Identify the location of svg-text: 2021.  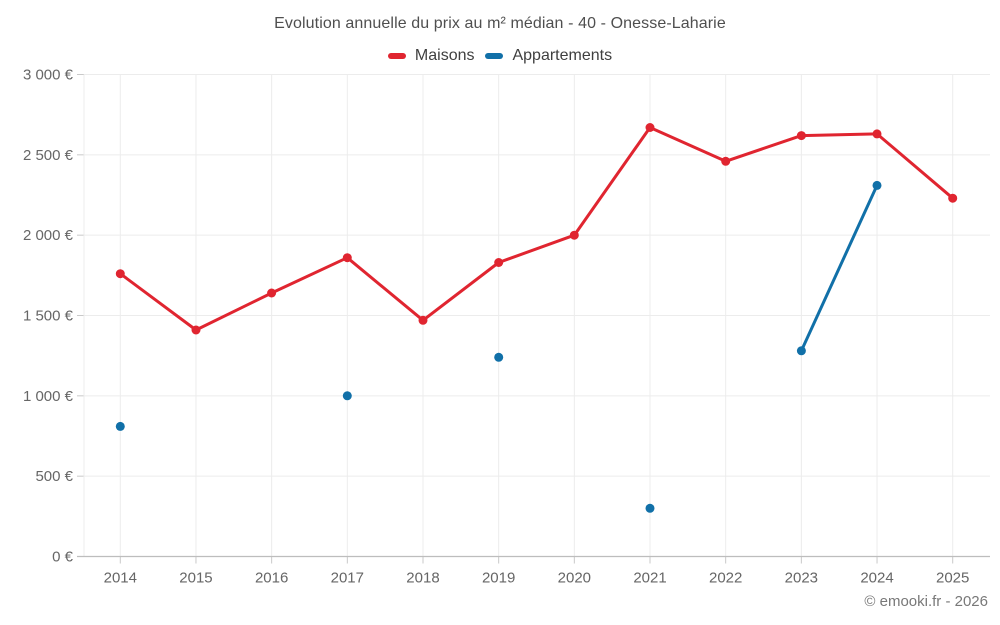
(649, 578).